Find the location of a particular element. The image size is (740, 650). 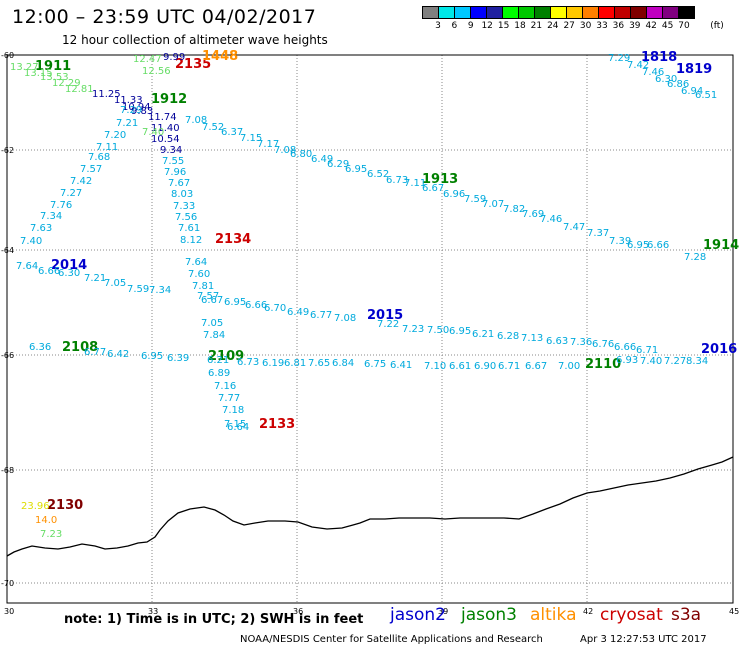

wave-height-label: 6.73 is located at coordinates (397, 180).